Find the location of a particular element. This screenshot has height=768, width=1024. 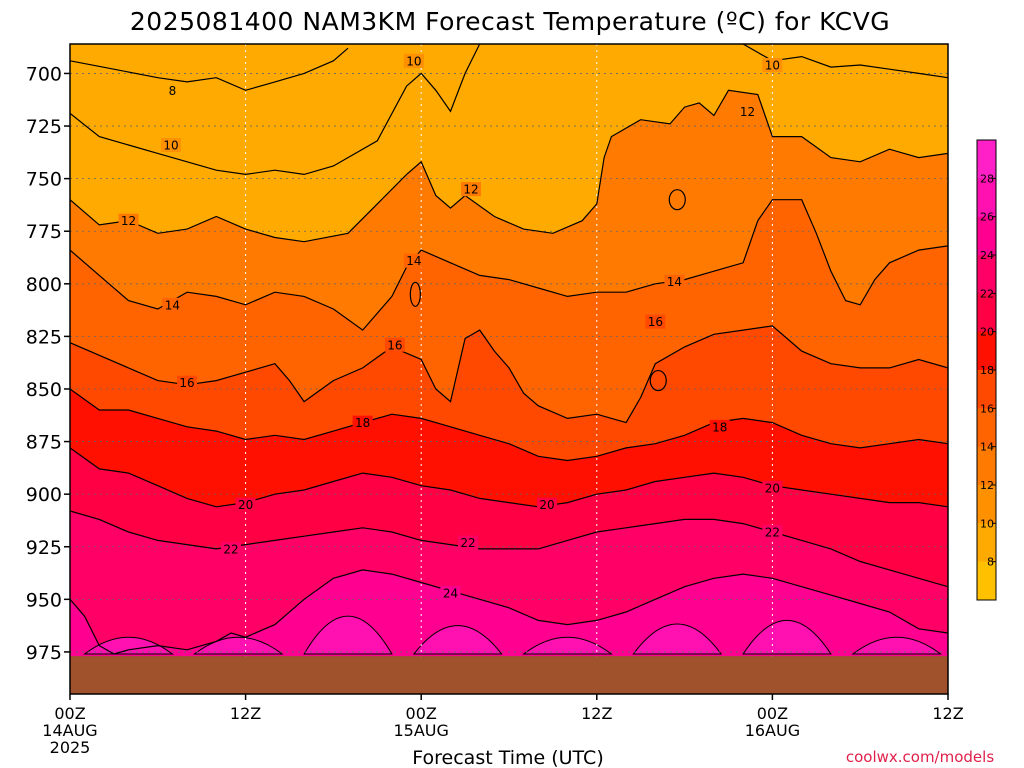

x-tick-label: 14AUG is located at coordinates (69, 730).